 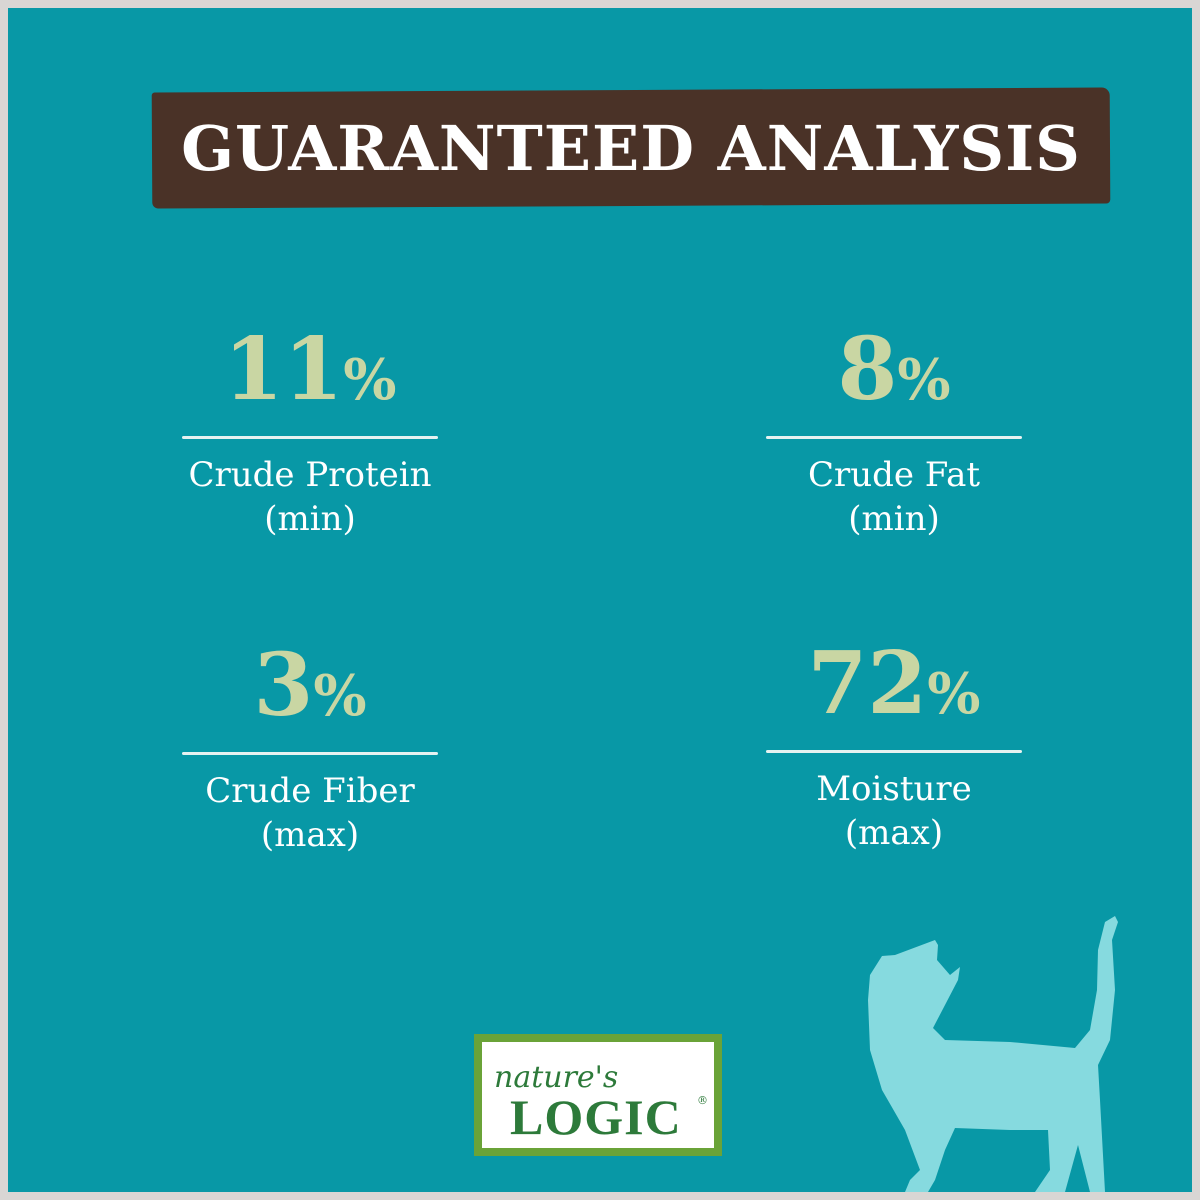 I want to click on stat-label: Moisture, so click(x=894, y=789).